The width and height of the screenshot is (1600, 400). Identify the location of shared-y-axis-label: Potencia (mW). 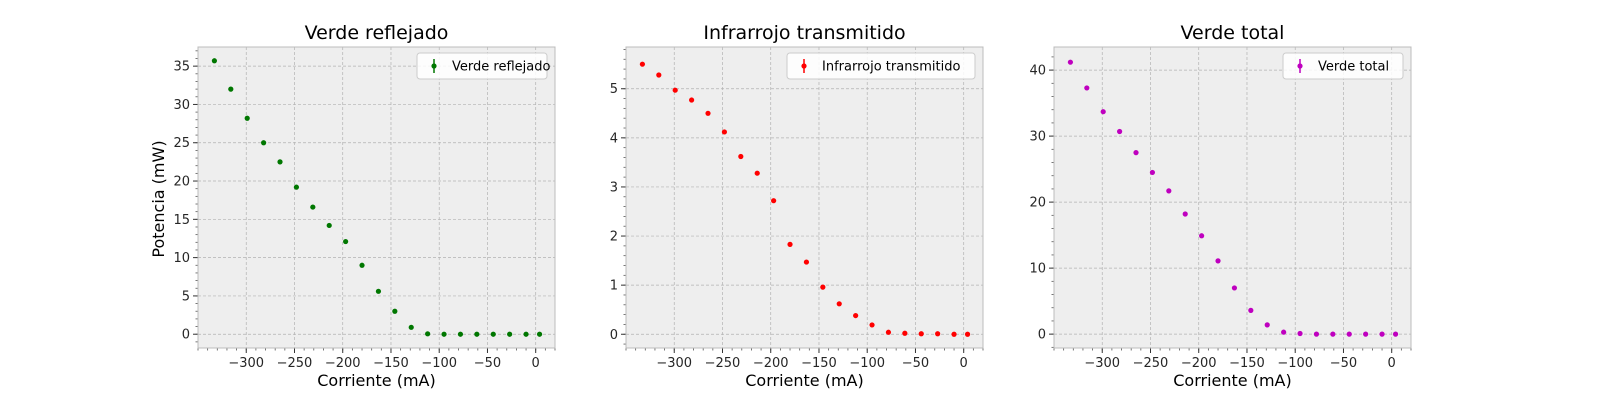
(158, 198).